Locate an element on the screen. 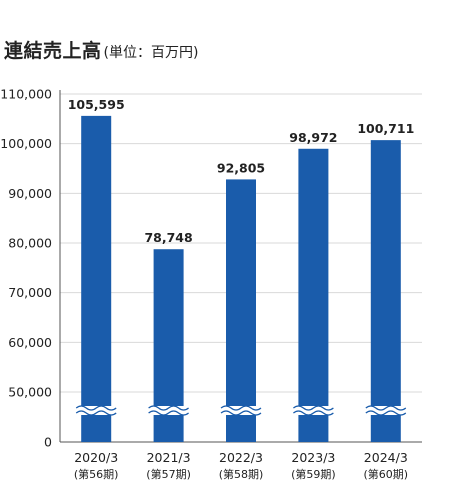  chart-unit-label: (単位：百万円) is located at coordinates (151, 53).